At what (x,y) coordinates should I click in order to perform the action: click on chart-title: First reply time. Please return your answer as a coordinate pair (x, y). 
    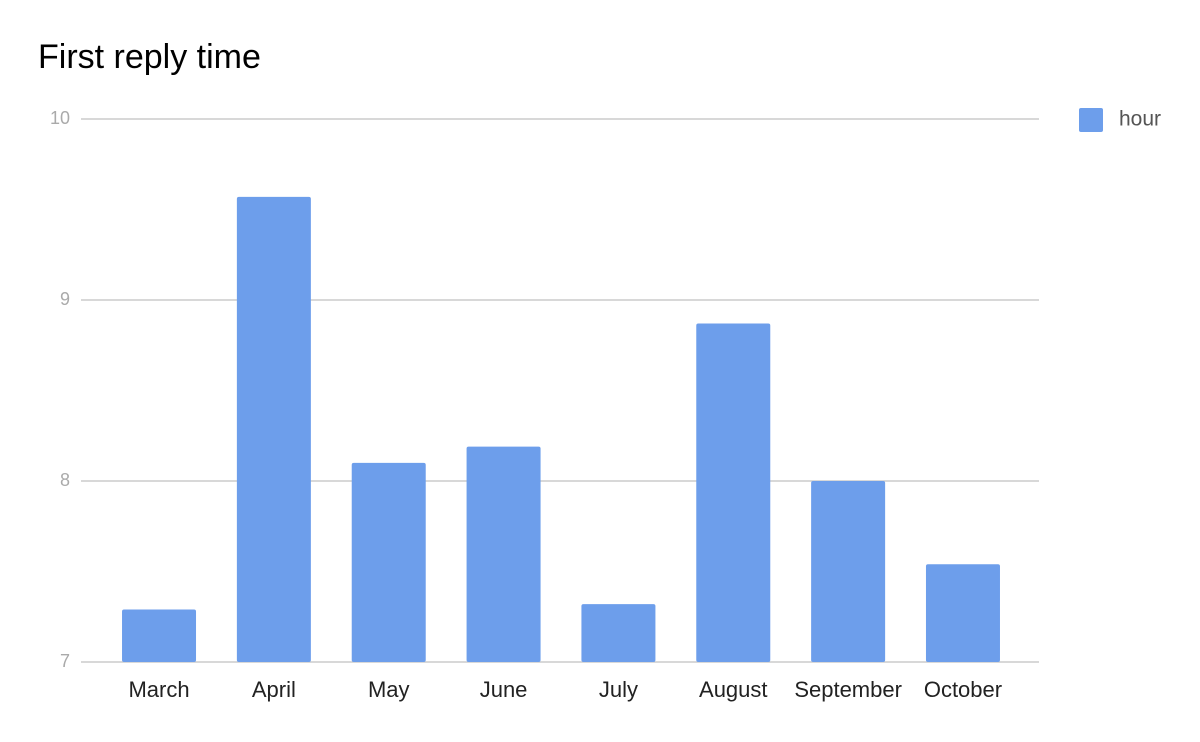
    Looking at the image, I should click on (149, 57).